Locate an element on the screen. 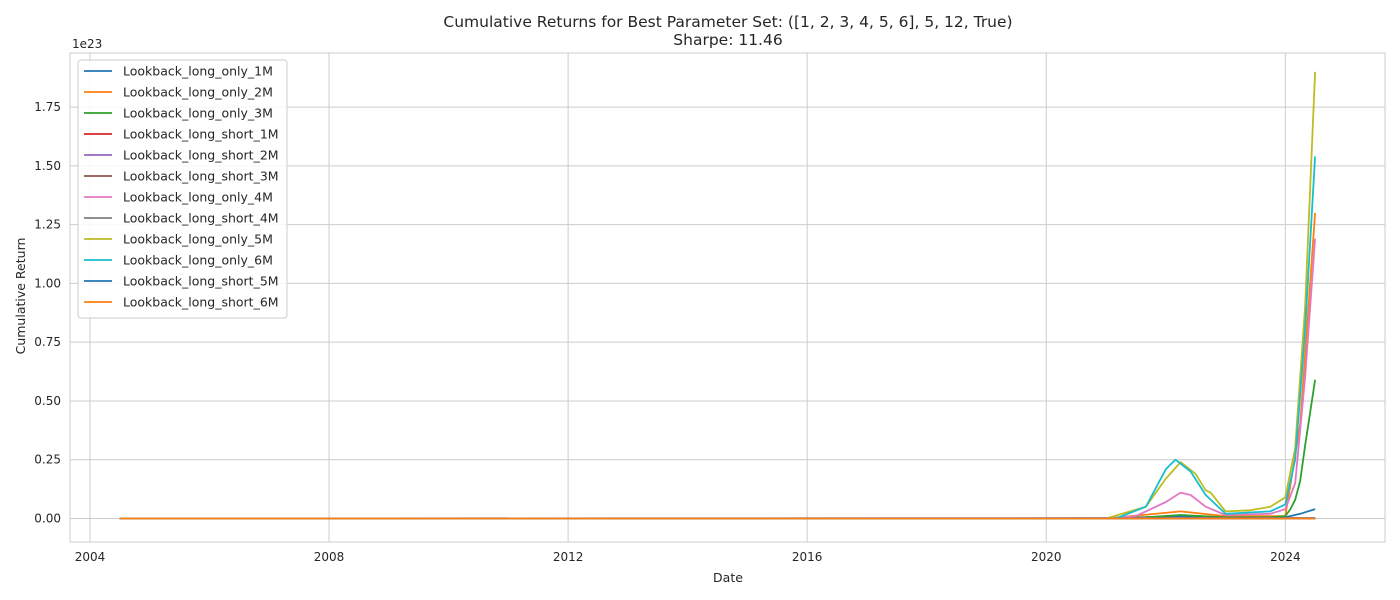 The height and width of the screenshot is (600, 1400). legend-entry: Lookback_long_only_5M is located at coordinates (198, 239).